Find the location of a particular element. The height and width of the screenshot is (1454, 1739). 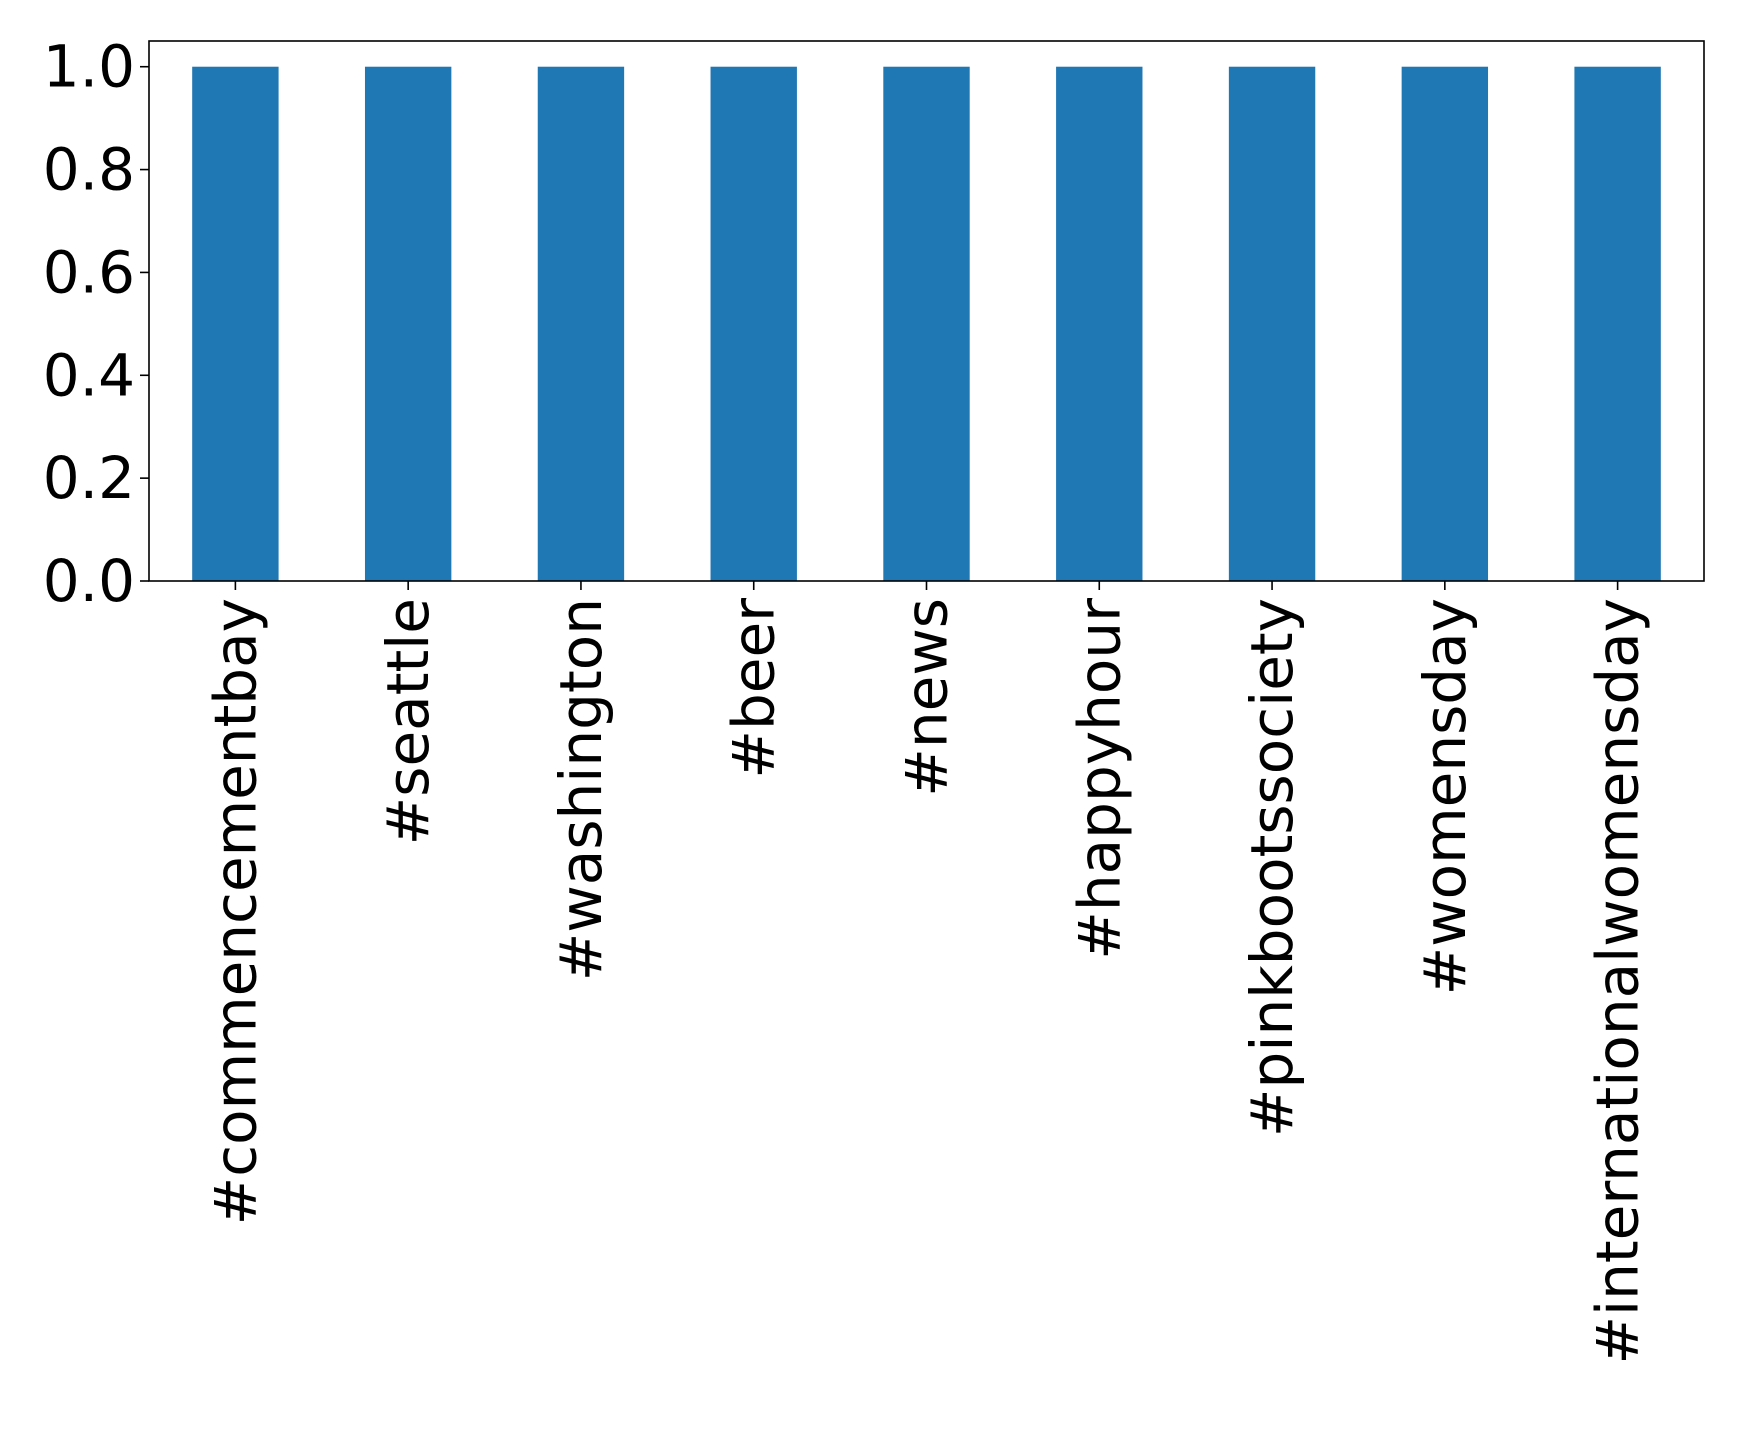

x-tick-label: #pinkbootssociety is located at coordinates (1272, 867).